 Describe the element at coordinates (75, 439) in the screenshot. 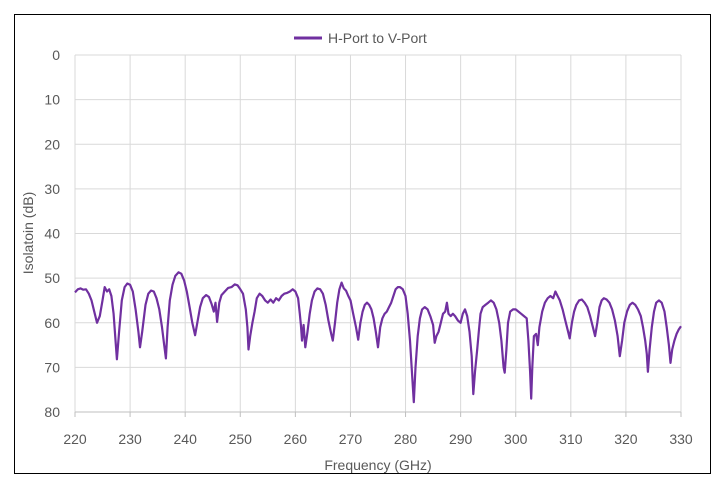

I see `x-tick-label: 220` at that location.